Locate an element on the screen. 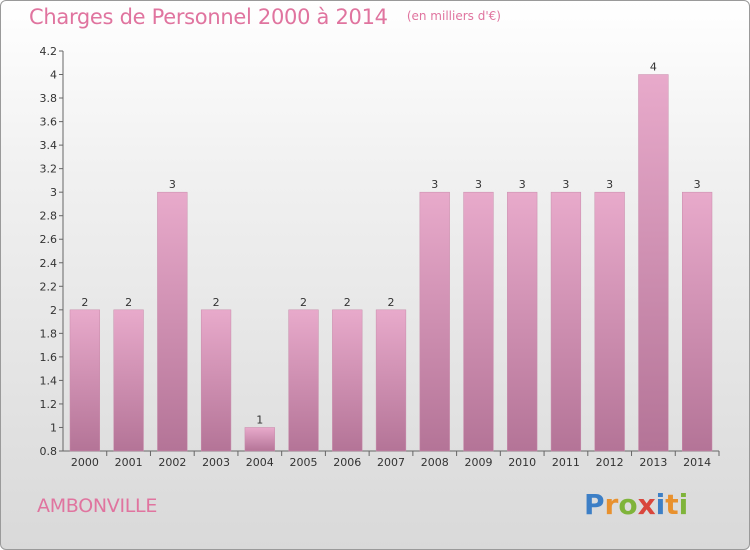 The image size is (750, 550). bar-2005 is located at coordinates (303, 380).